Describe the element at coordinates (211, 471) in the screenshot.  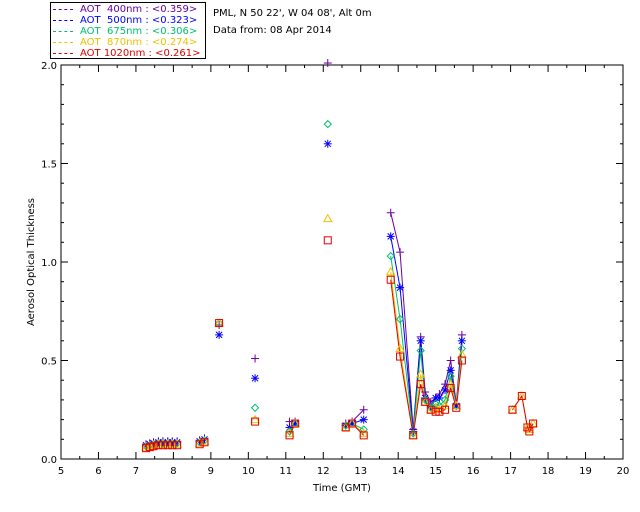
I see `x-tick-label: 9` at that location.